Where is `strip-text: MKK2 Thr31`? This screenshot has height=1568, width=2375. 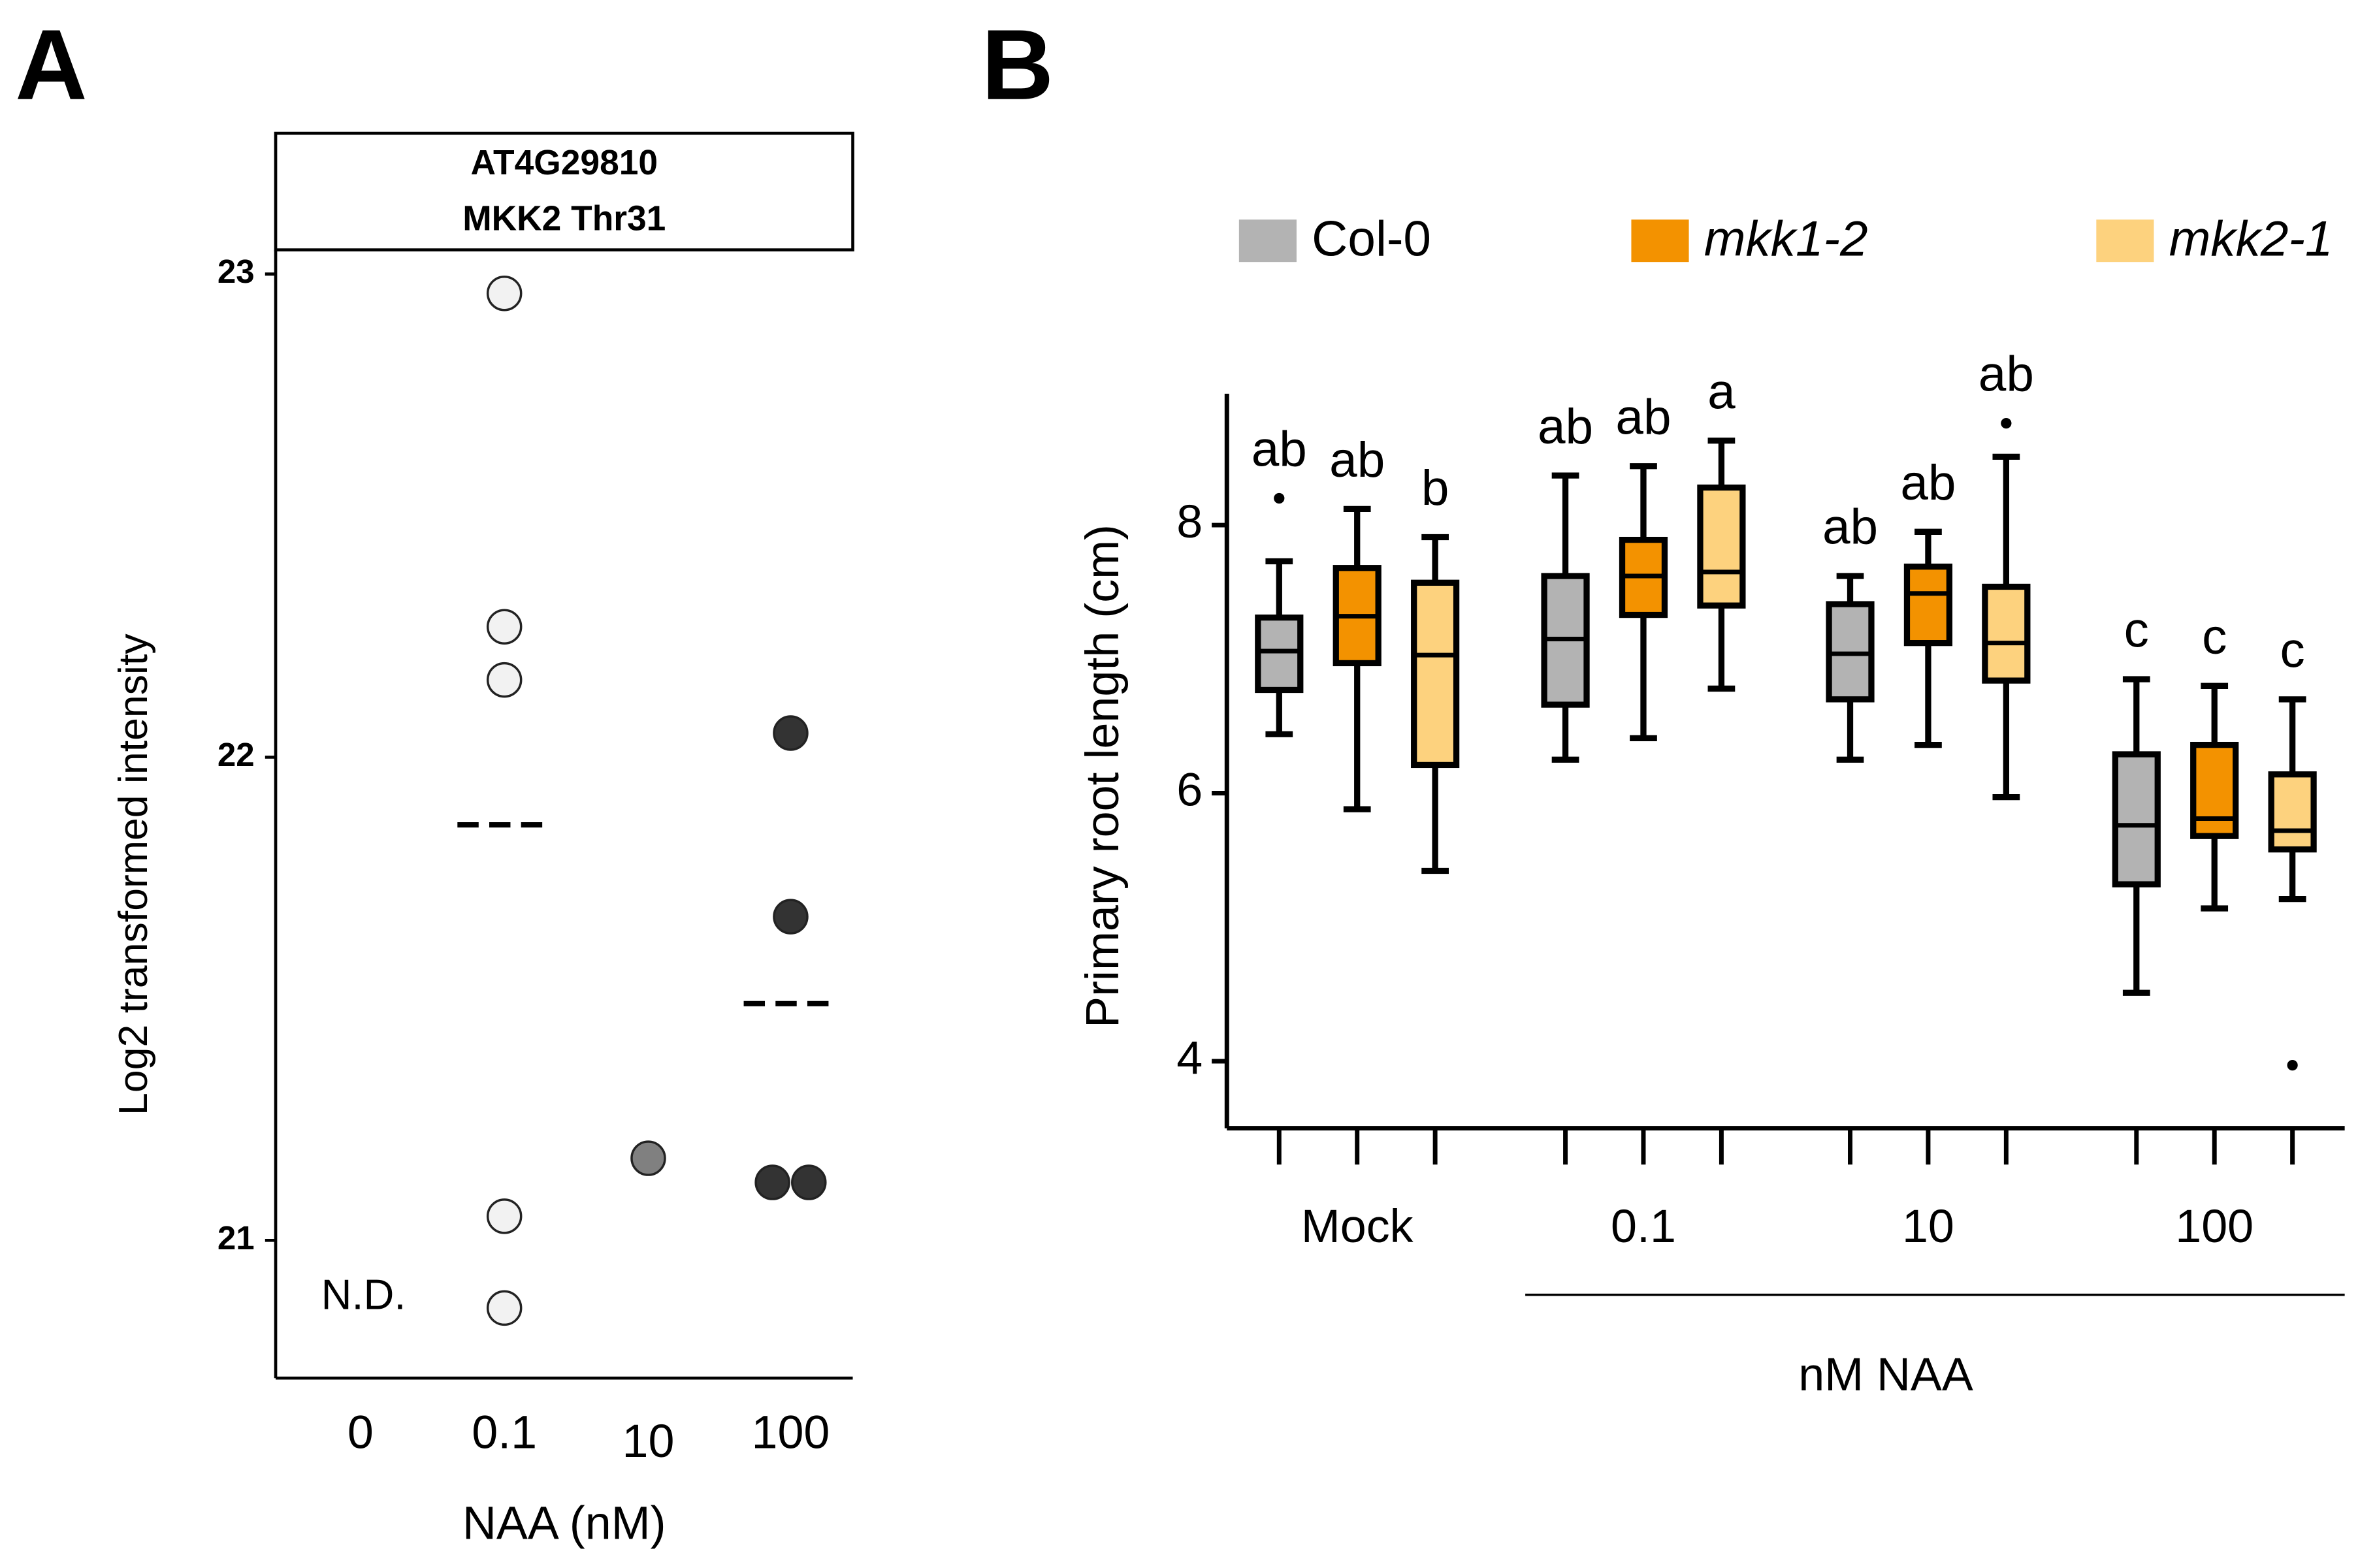
strip-text: MKK2 Thr31 is located at coordinates (564, 219).